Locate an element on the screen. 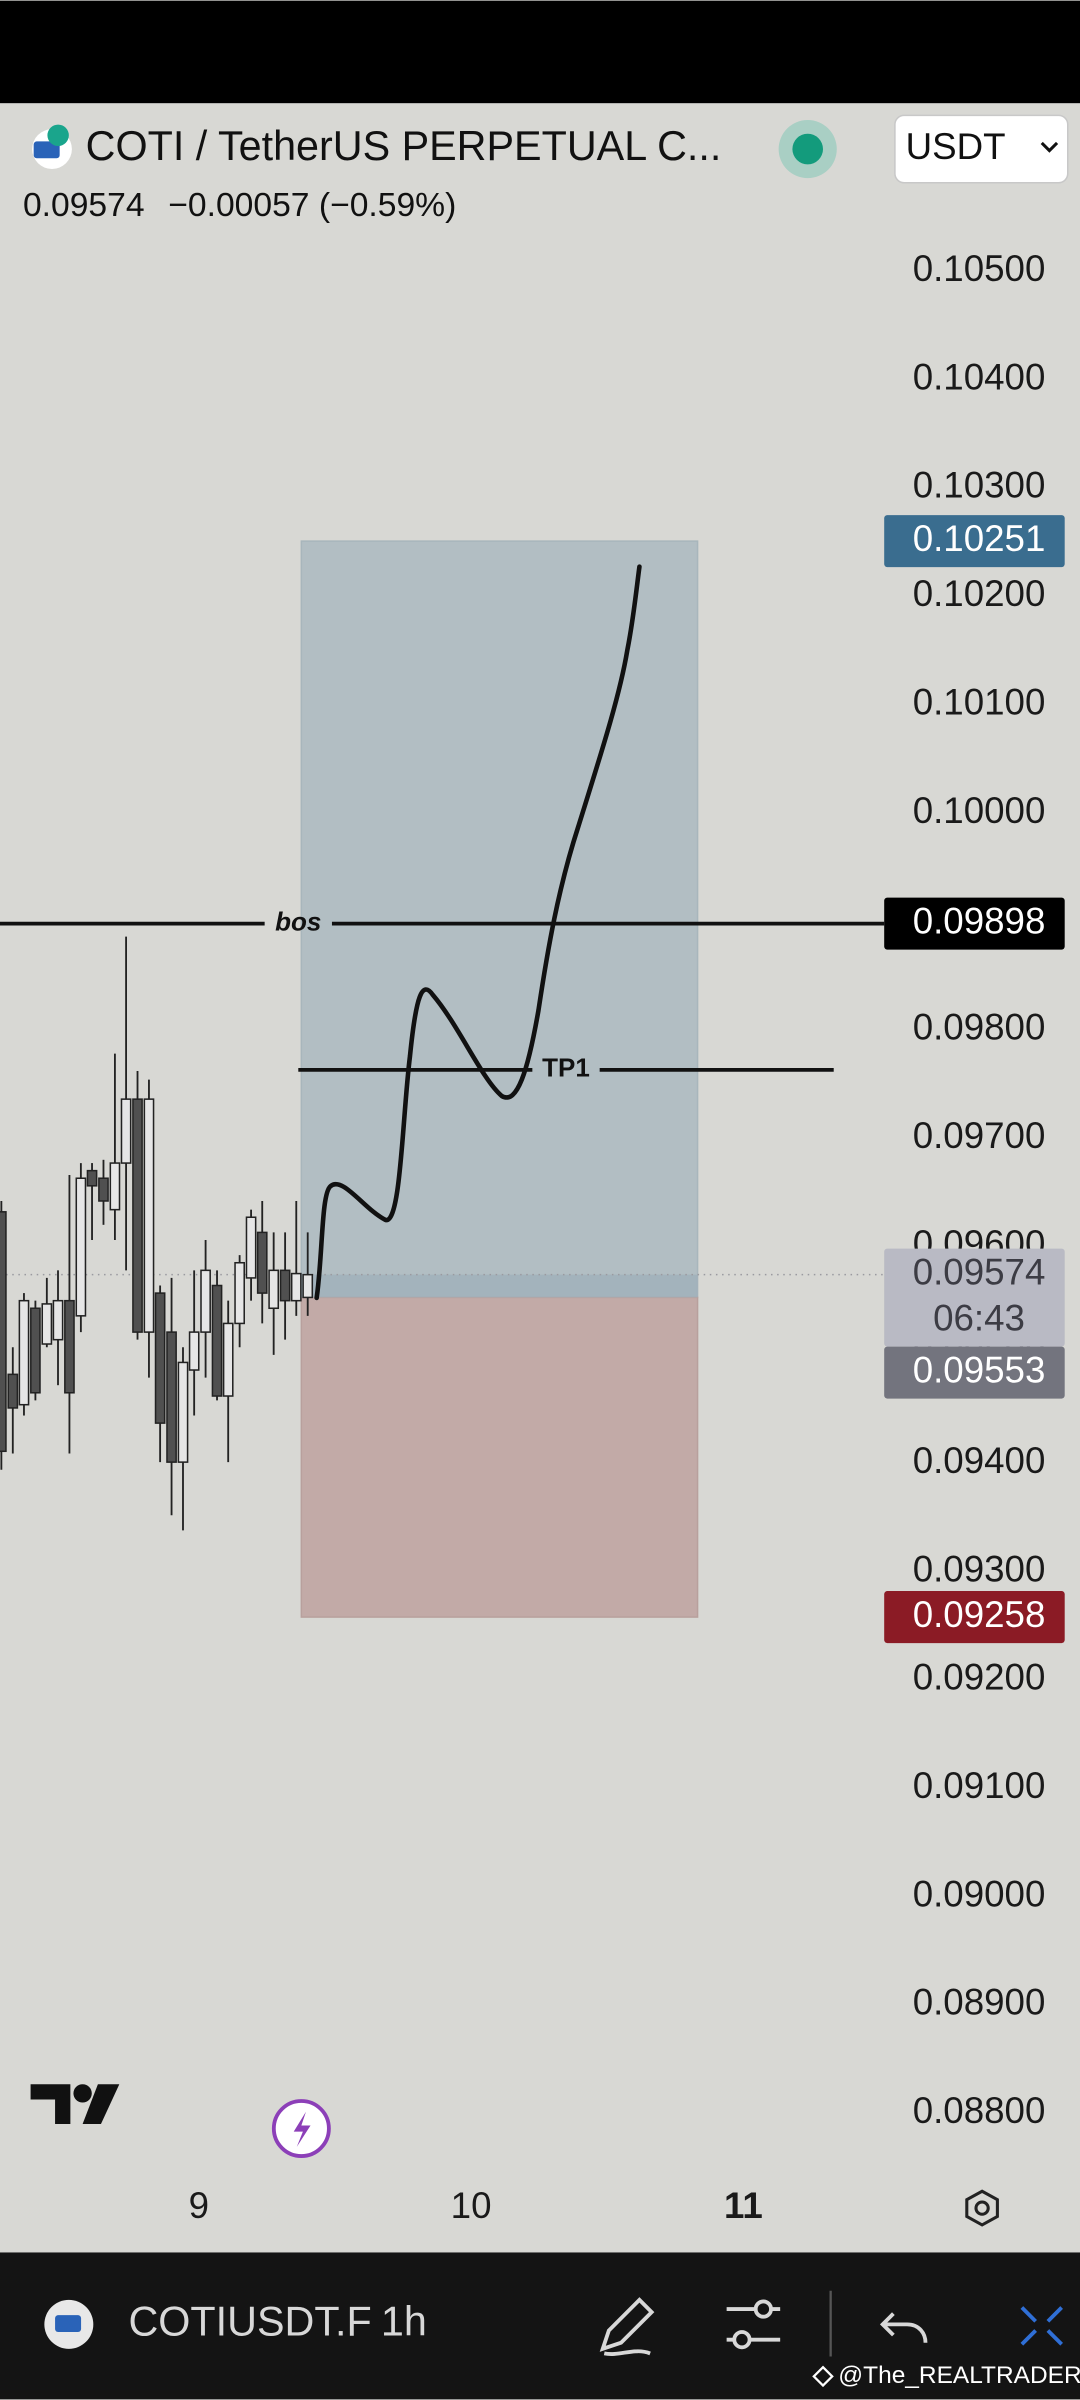 The width and height of the screenshot is (1080, 2400). settings-icon-center is located at coordinates (982, 2208).